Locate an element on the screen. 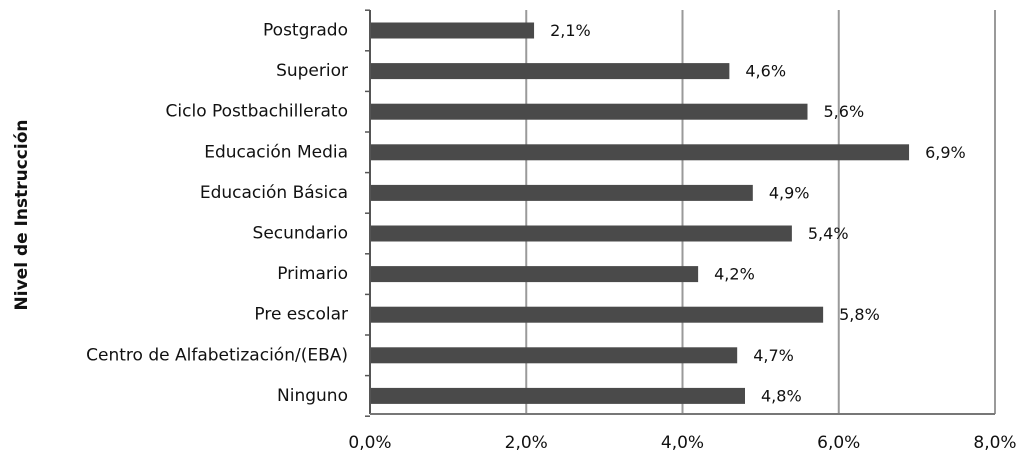 The height and width of the screenshot is (462, 1026). data-label: 6,9% is located at coordinates (945, 152).